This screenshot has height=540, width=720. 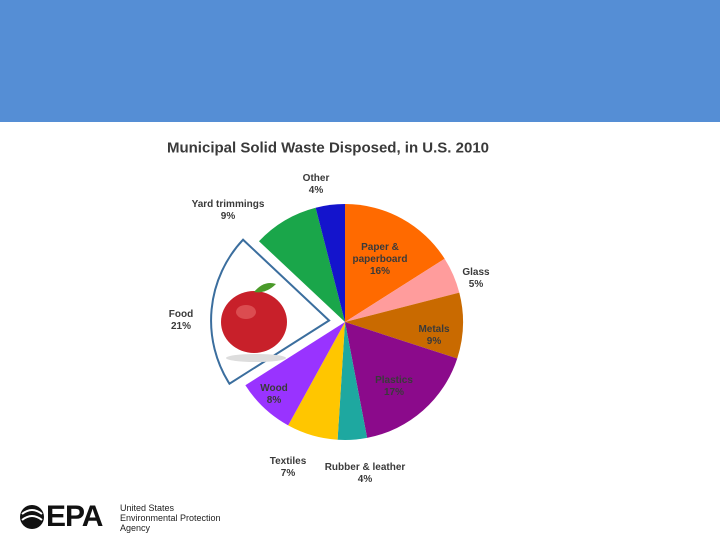 I want to click on value-label: 5%, so click(x=476, y=284).